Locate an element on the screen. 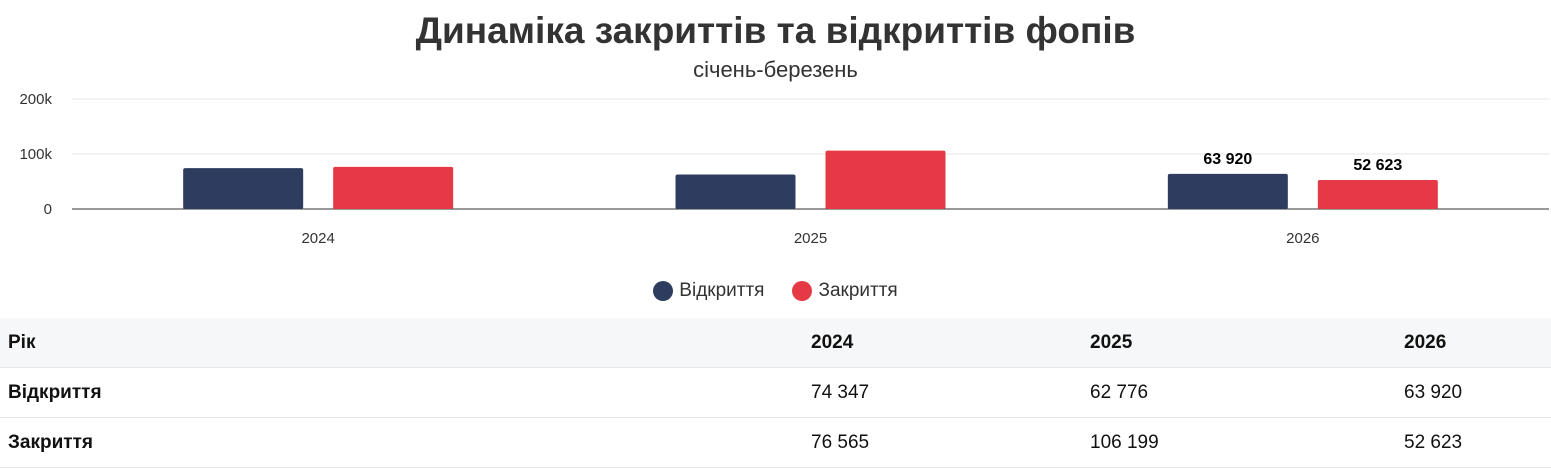 The image size is (1551, 468). table-header-row: Рік 2024 2025 2026 is located at coordinates (775, 343).